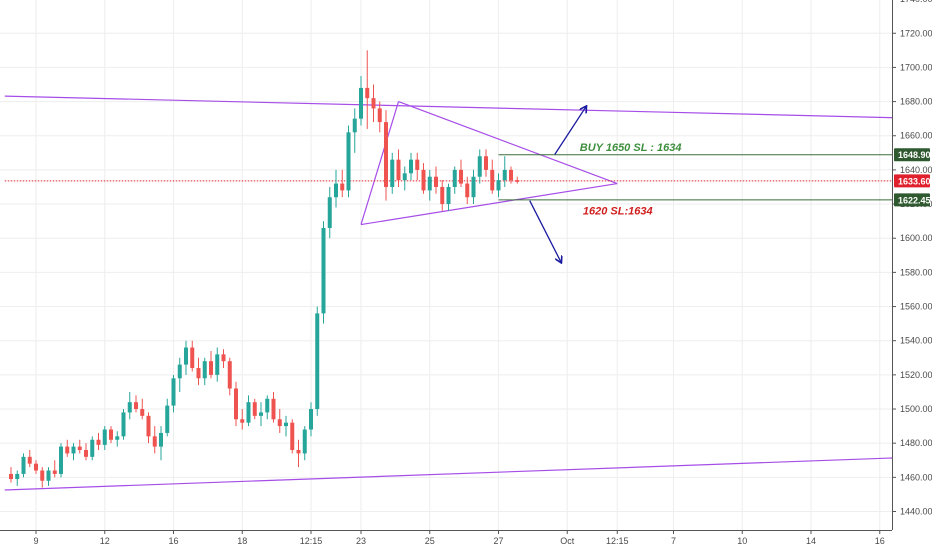 The height and width of the screenshot is (550, 932). Describe the element at coordinates (570, 131) in the screenshot. I see `up-arrow` at that location.